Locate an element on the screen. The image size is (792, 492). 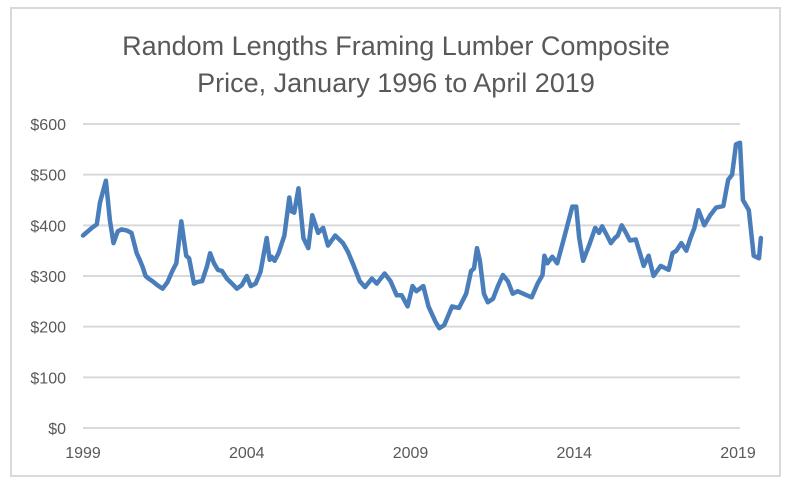
x-tick-label: 2009 is located at coordinates (411, 453).